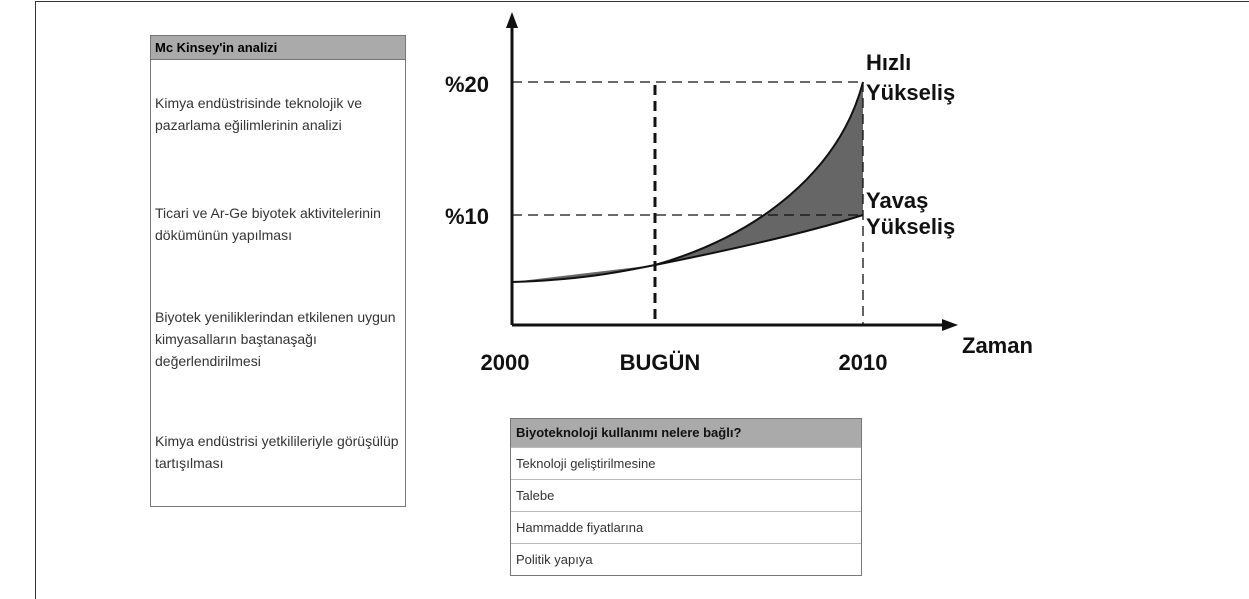 The image size is (1249, 599). Describe the element at coordinates (910, 92) in the screenshot. I see `fast-label: Yükseliş` at that location.